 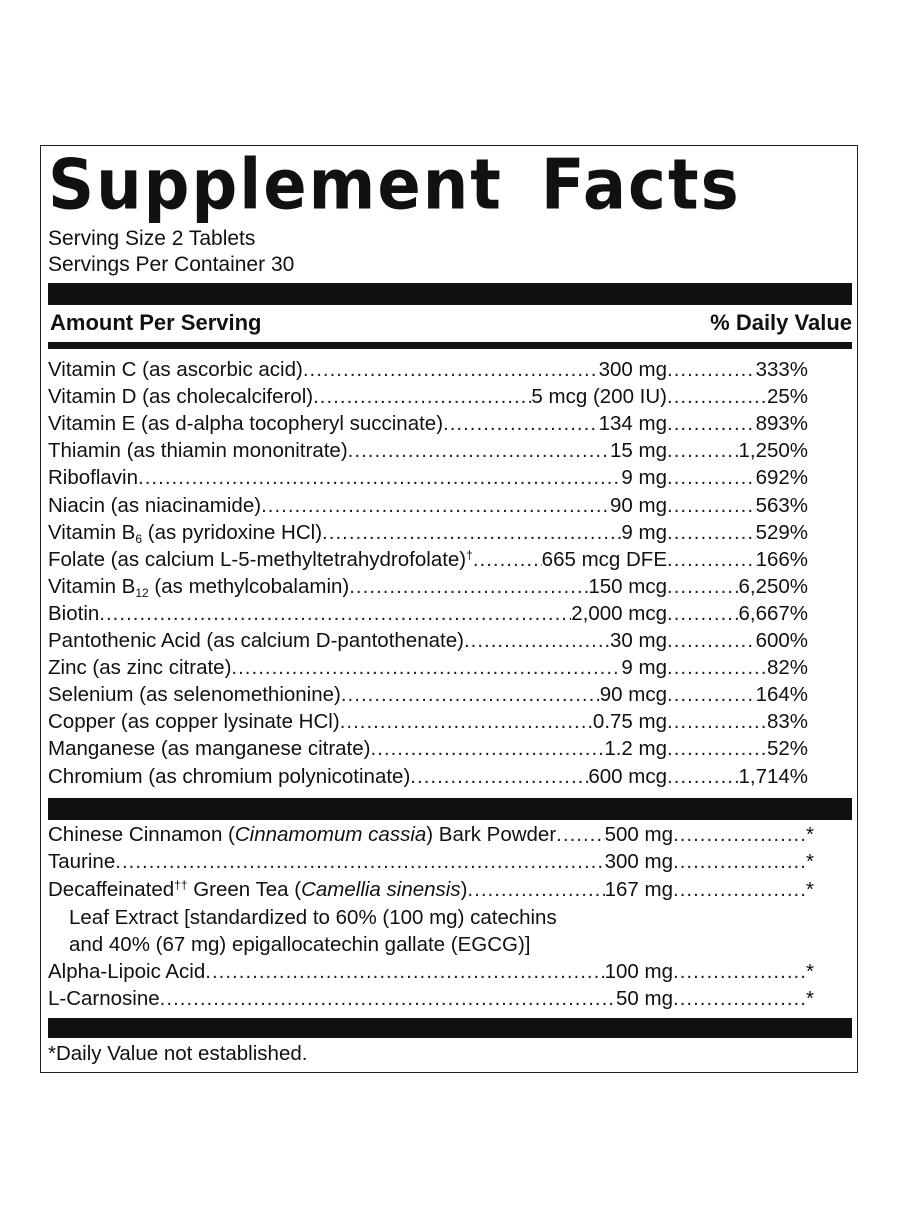 What do you see at coordinates (632, 369) in the screenshot?
I see `ingredient-amount: 300 mg` at bounding box center [632, 369].